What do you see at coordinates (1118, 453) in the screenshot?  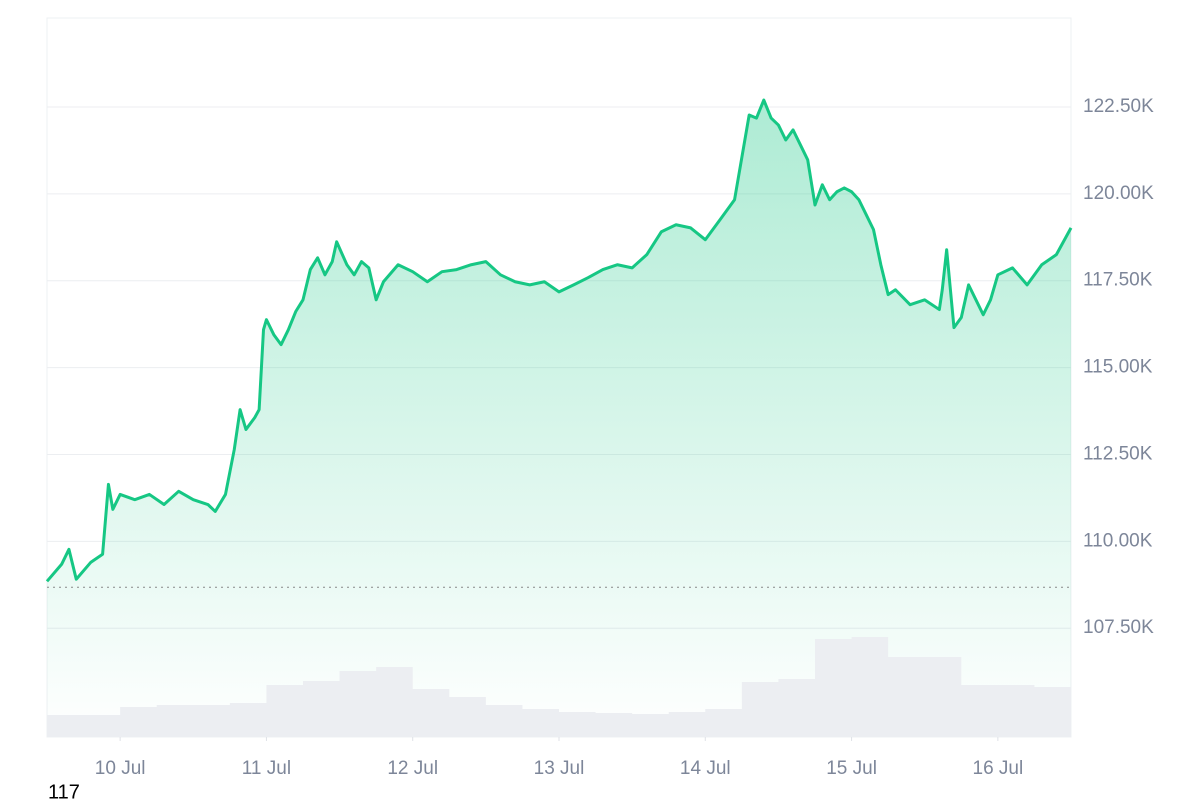 I see `y-tick-label: 112.50K` at bounding box center [1118, 453].